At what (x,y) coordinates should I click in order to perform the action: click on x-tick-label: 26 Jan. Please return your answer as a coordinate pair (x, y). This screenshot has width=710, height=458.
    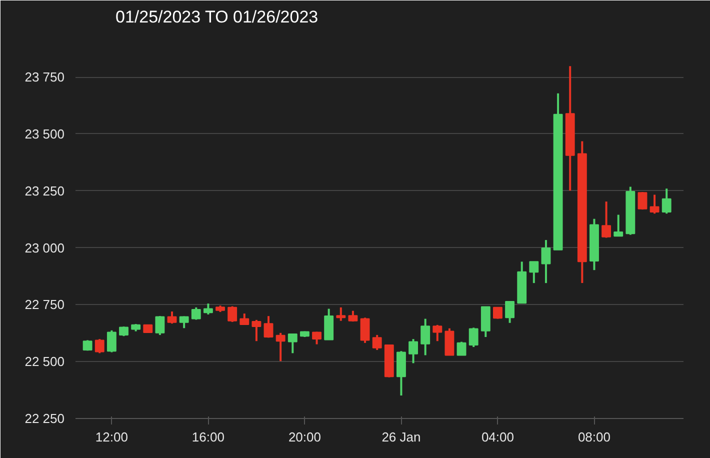
    Looking at the image, I should click on (401, 437).